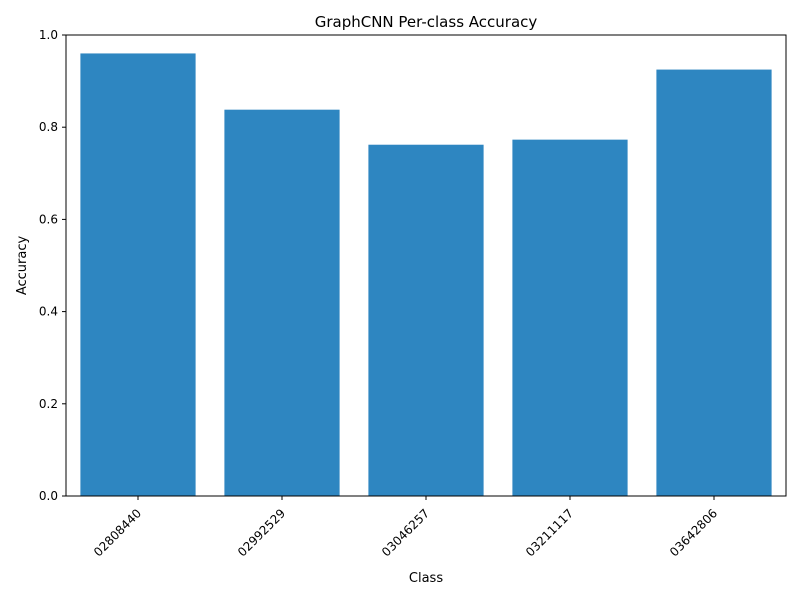 Image resolution: width=800 pixels, height=604 pixels. Describe the element at coordinates (117, 532) in the screenshot. I see `x-tick-label: 02808440` at that location.